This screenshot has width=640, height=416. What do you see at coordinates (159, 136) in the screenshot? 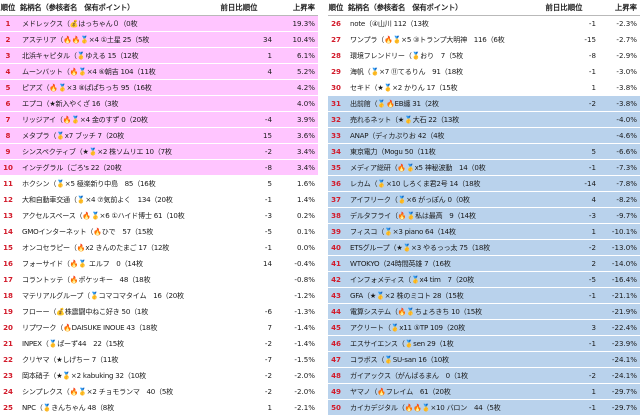
I see `table-row: 8 メタプラ（🥇x7 ブッチ 7（20枚 15 3.6%` at bounding box center [159, 136].